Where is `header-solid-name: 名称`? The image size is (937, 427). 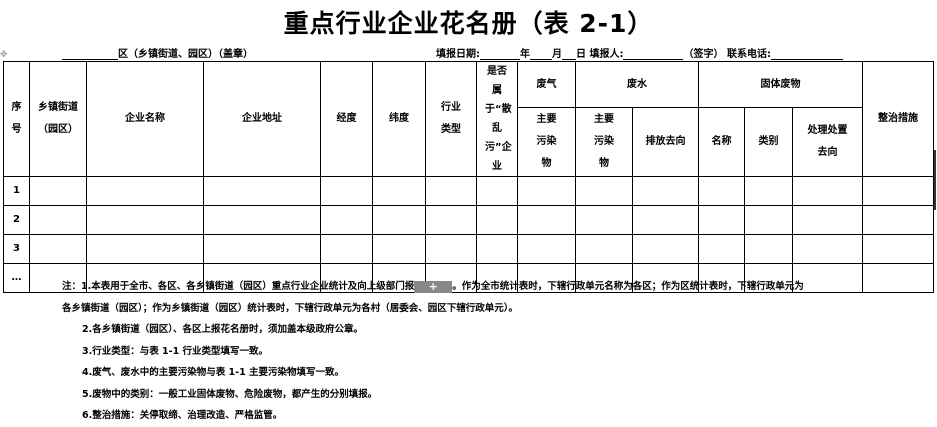
header-solid-name: 名称 is located at coordinates (721, 142).